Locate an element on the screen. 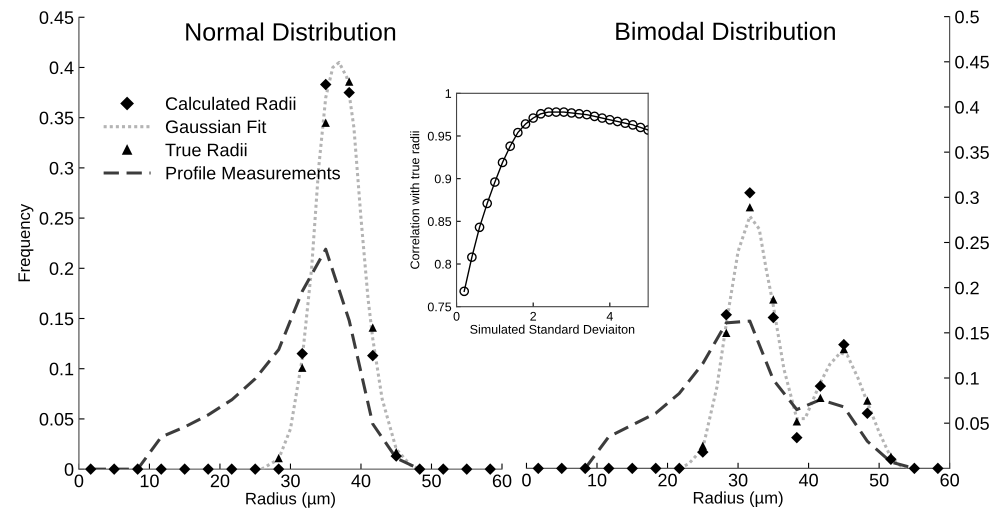 This screenshot has height=523, width=999. x-tick-label: 2 is located at coordinates (533, 316).